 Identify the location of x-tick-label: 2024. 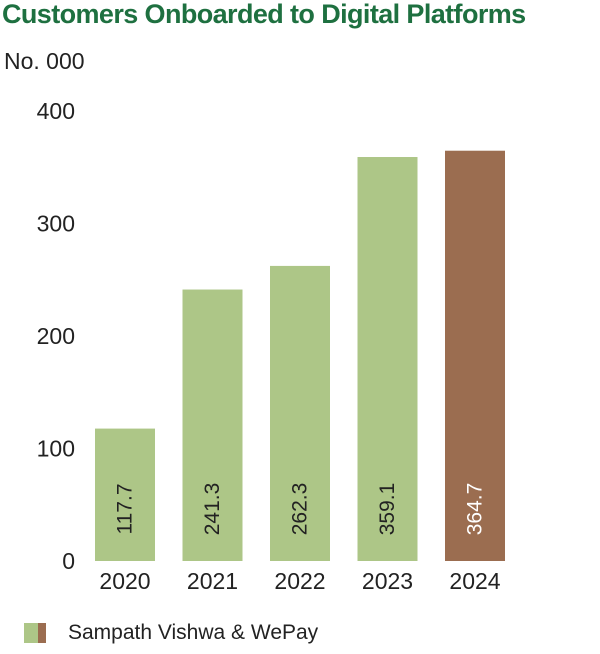
(474, 581).